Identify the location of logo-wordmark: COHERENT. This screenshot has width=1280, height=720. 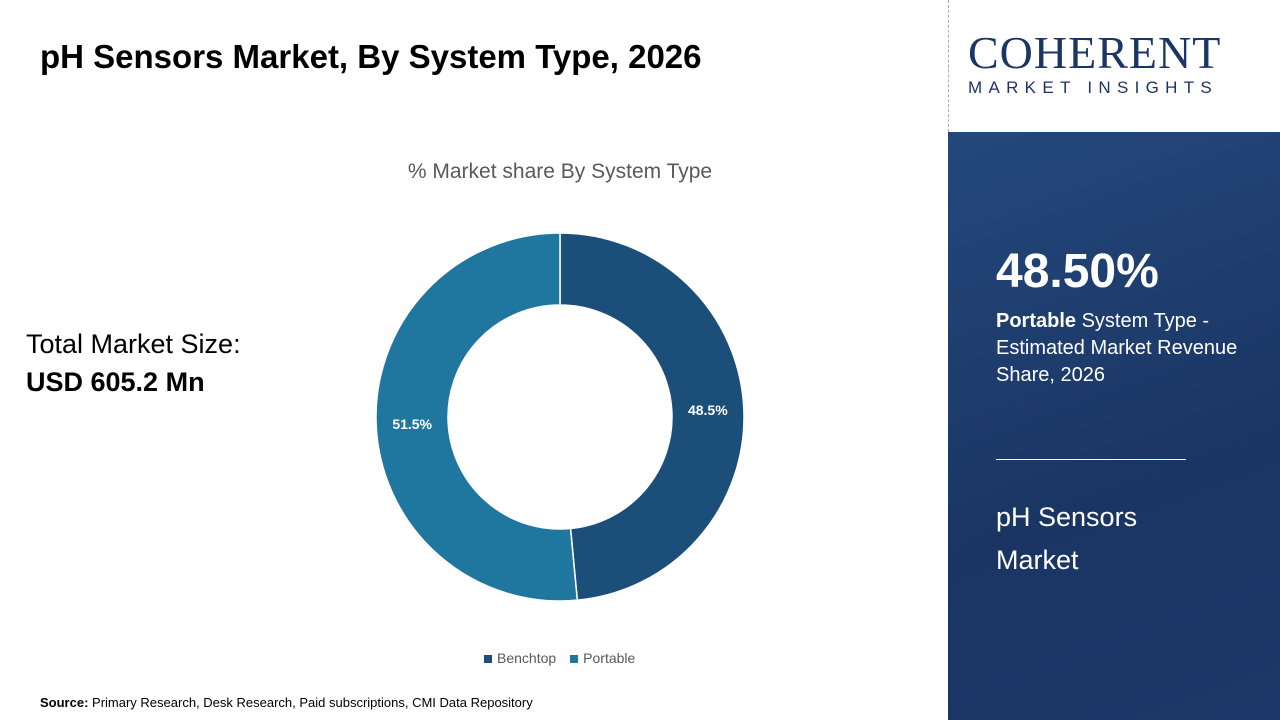
(1095, 52).